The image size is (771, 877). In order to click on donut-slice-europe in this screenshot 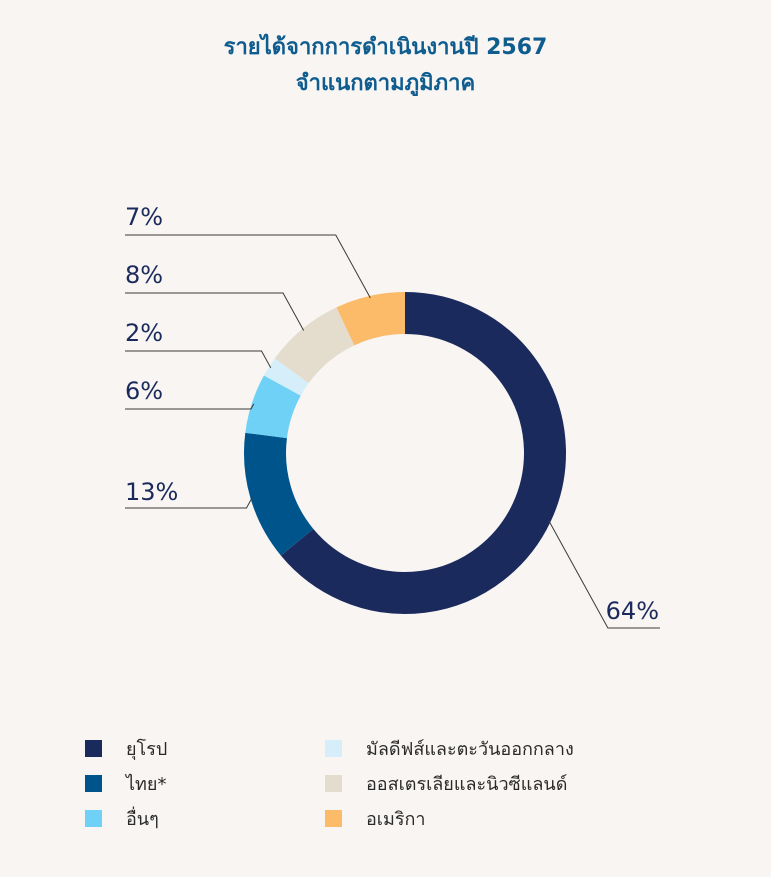, I will do `click(423, 453)`.